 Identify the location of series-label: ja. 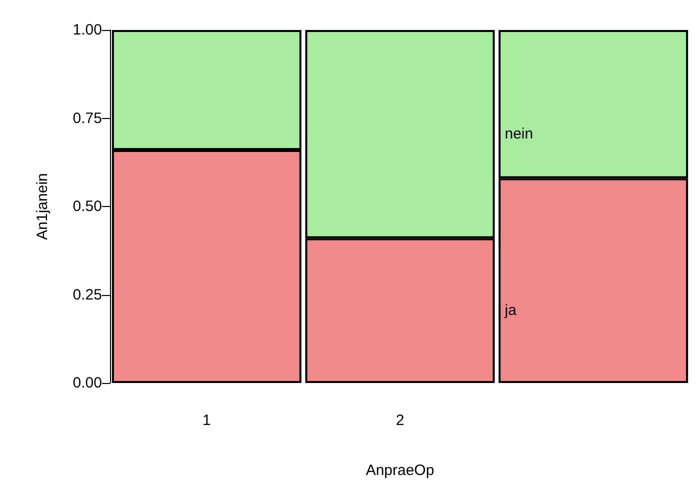
(511, 311).